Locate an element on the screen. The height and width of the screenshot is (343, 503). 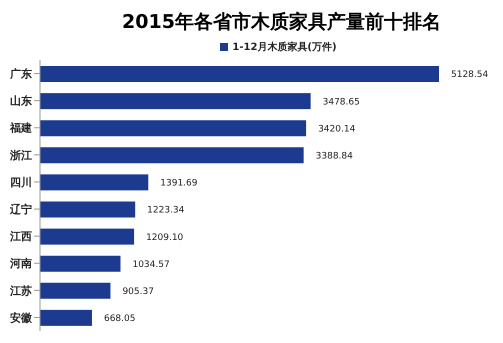
y-tick-label: 江苏 is located at coordinates (20, 291).